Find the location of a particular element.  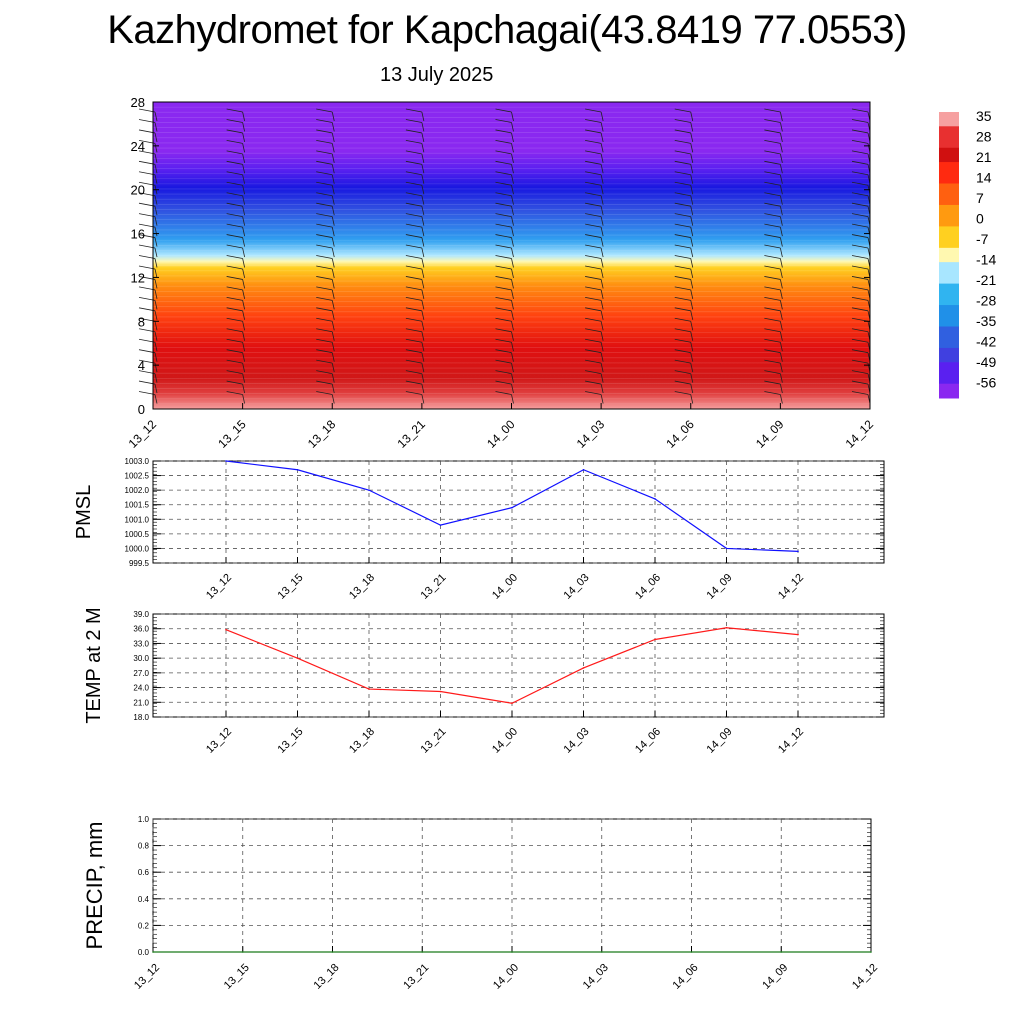

y-tick-label: 24 is located at coordinates (138, 146).